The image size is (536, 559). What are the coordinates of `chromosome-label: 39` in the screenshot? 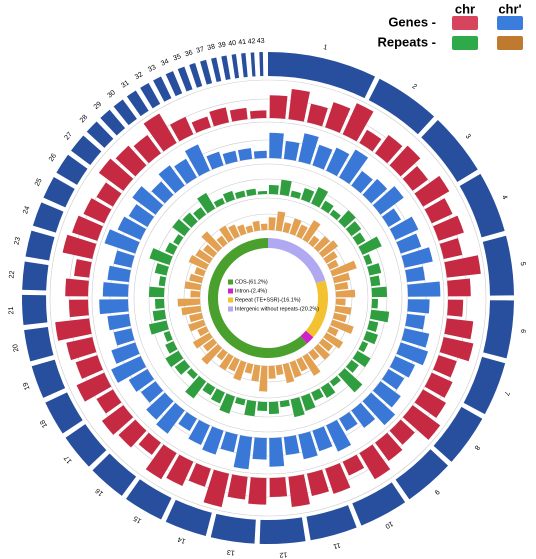 It's located at (222, 45).